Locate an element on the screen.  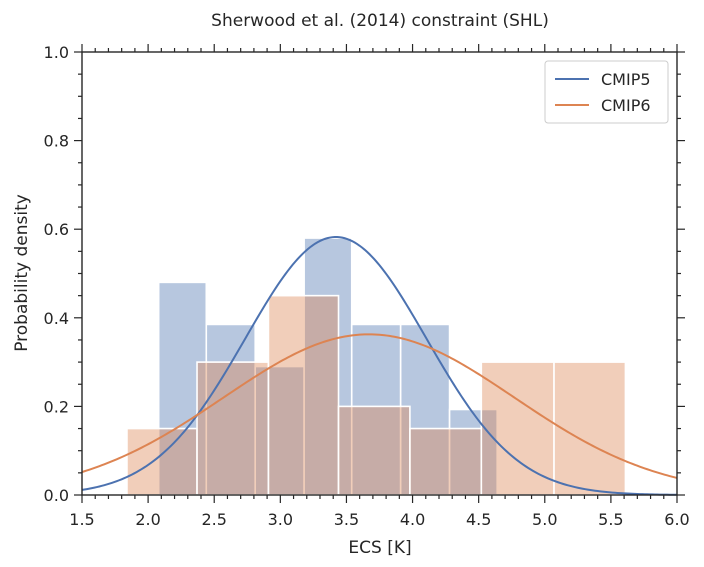
x-tick-label: 4.0 is located at coordinates (412, 519).